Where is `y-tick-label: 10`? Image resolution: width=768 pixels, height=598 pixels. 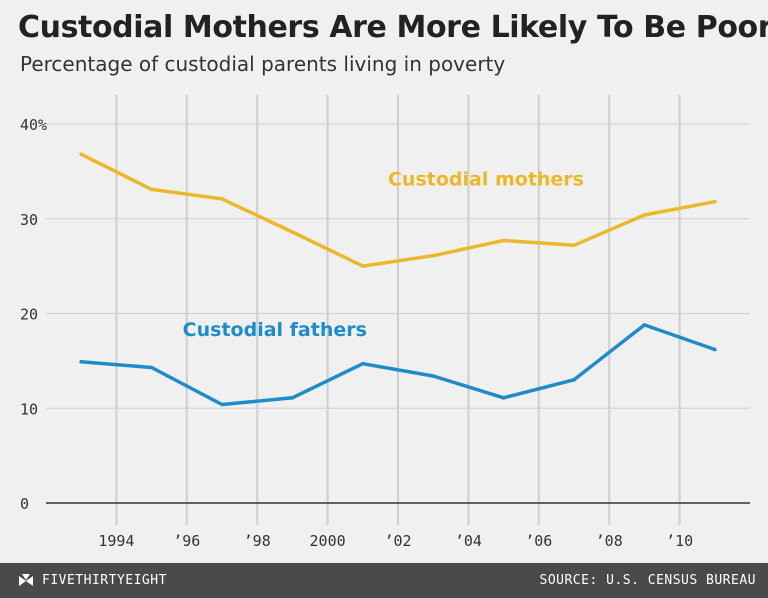
y-tick-label: 10 is located at coordinates (29, 409).